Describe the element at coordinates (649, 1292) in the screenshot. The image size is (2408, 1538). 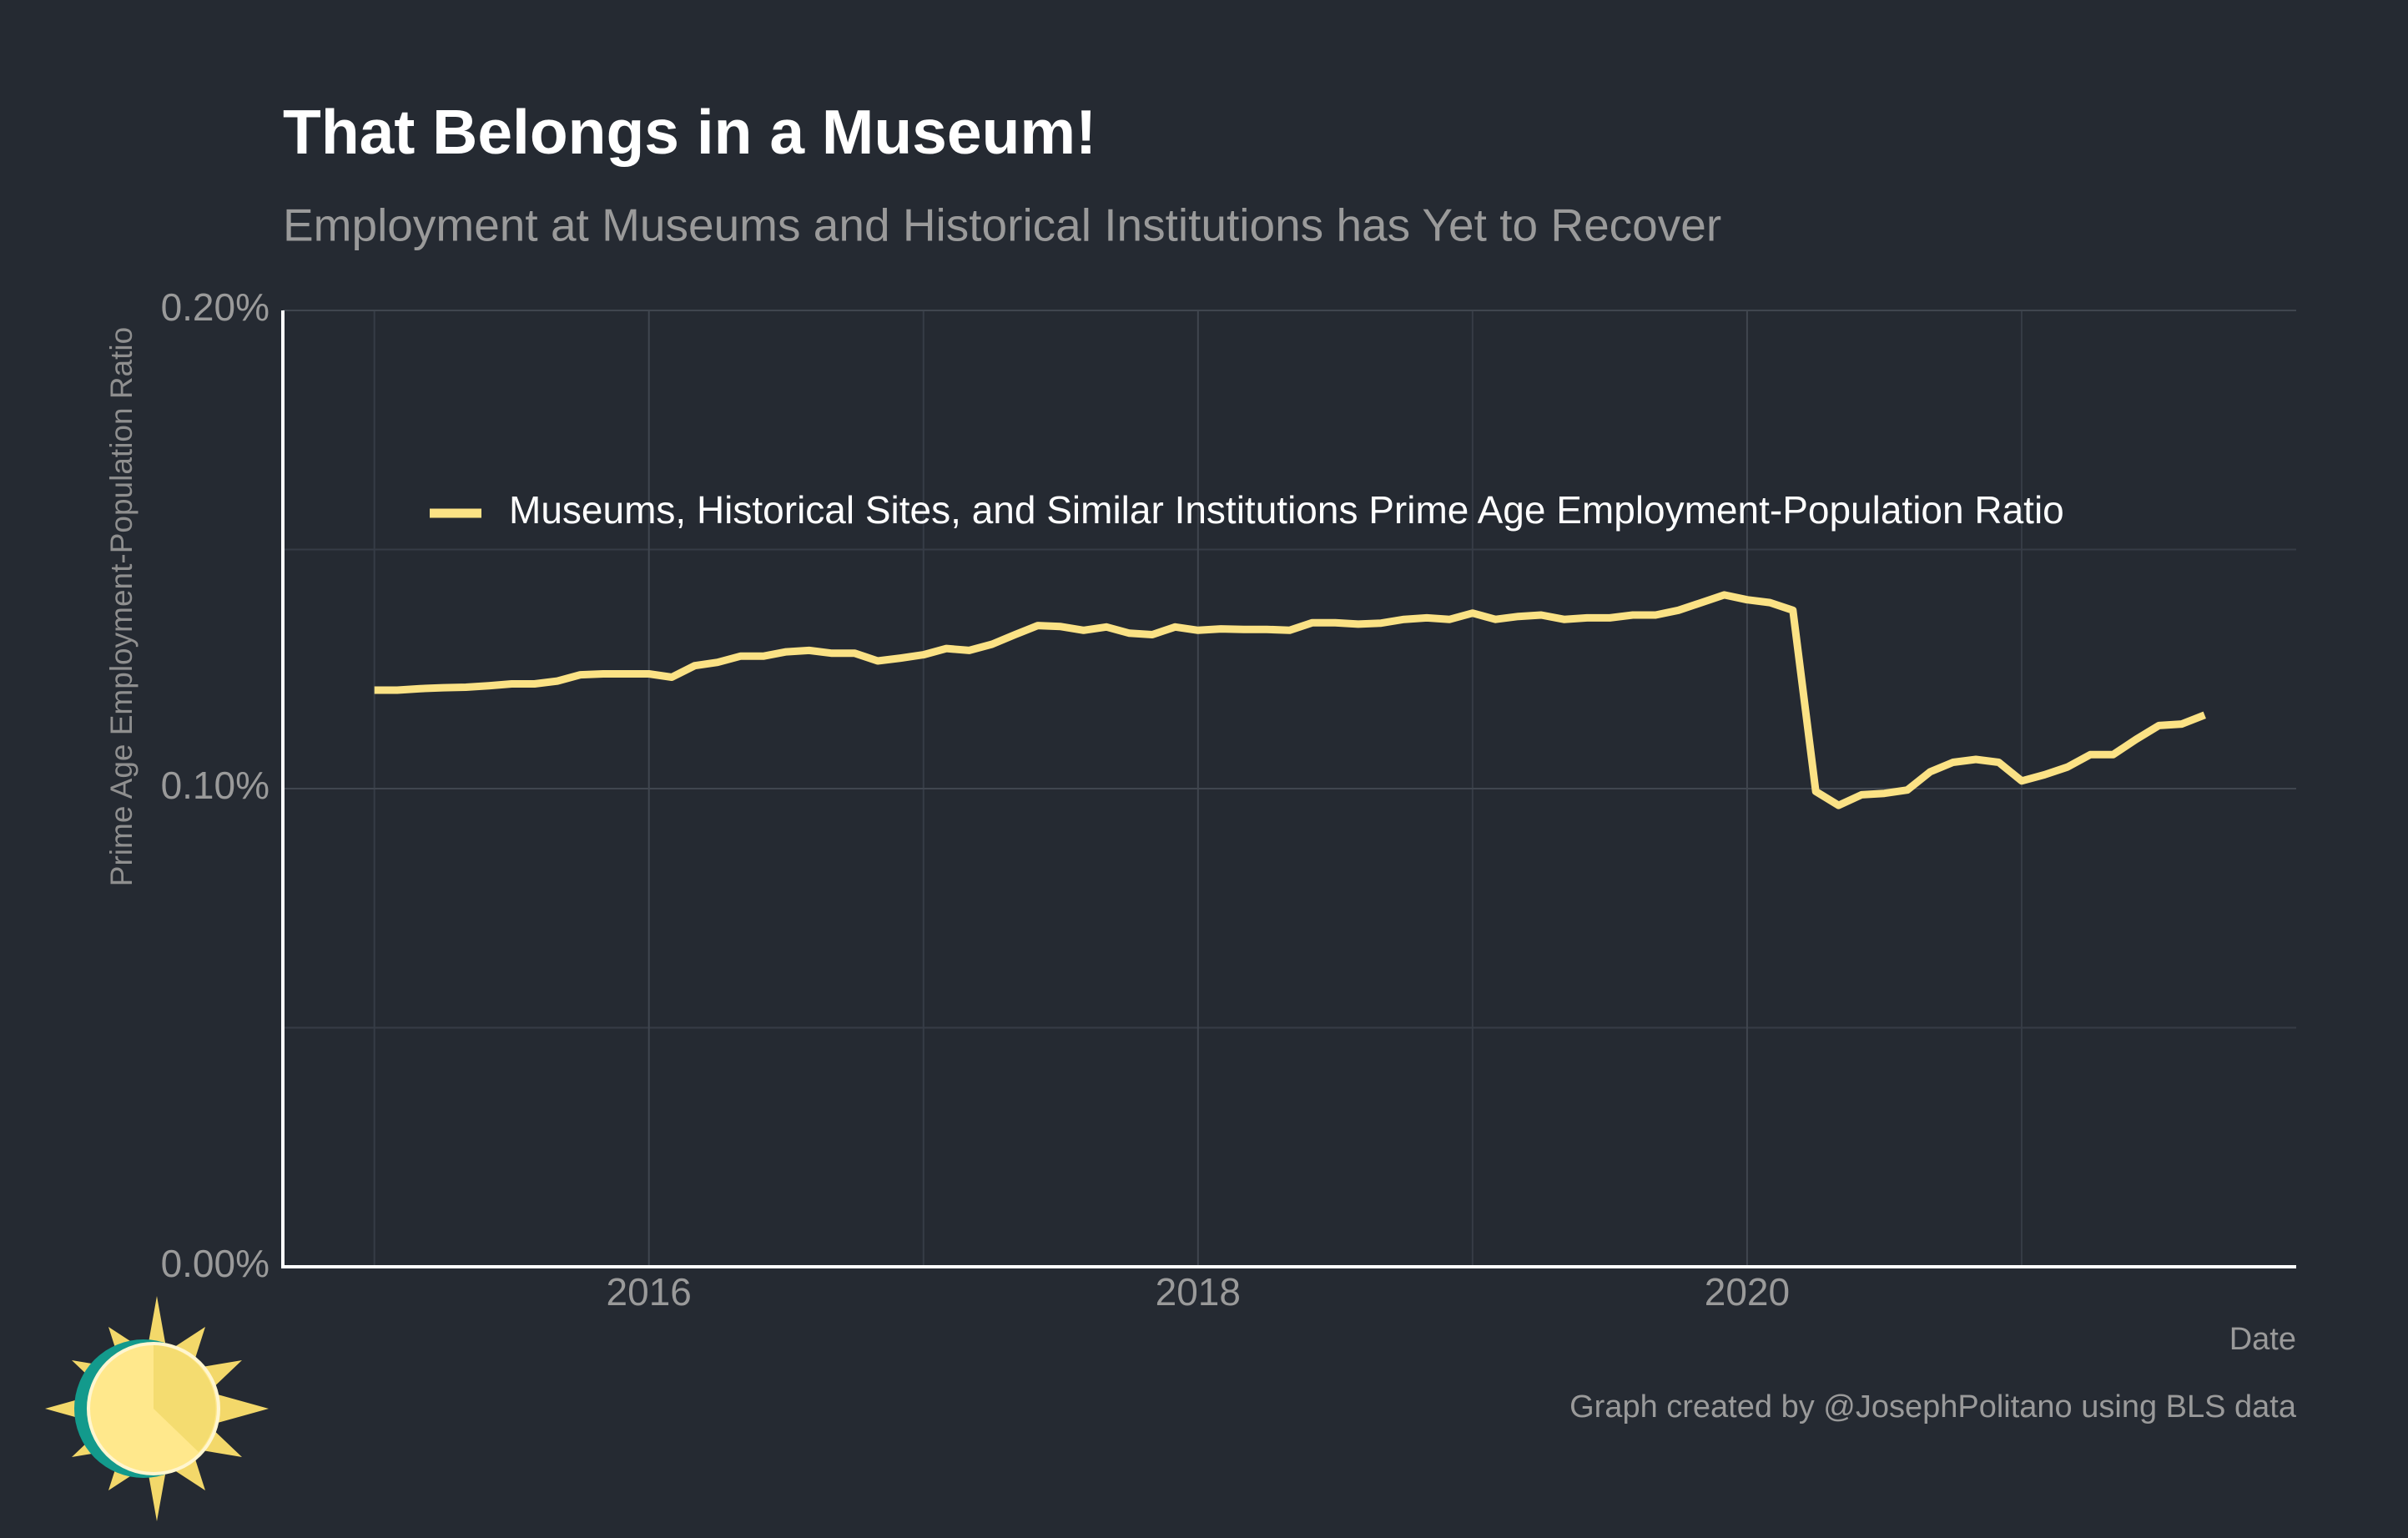
I see `x-tick-label: 2016` at that location.